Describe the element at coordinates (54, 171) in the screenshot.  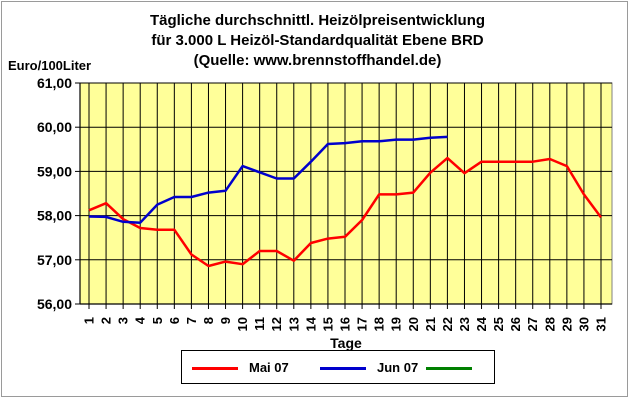
I see `y-tick-label: 59,00` at that location.